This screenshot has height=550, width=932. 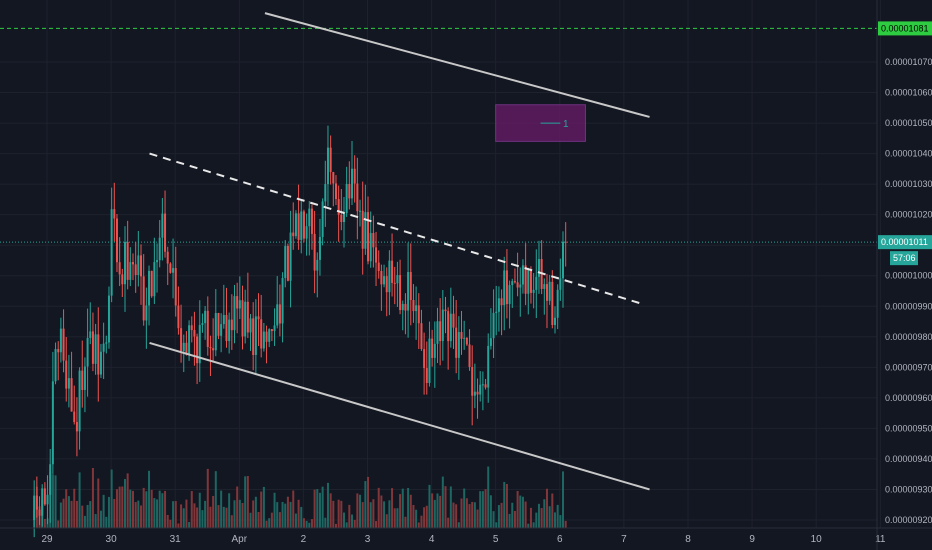 What do you see at coordinates (304, 539) in the screenshot?
I see `x-tick-label: 2` at bounding box center [304, 539].